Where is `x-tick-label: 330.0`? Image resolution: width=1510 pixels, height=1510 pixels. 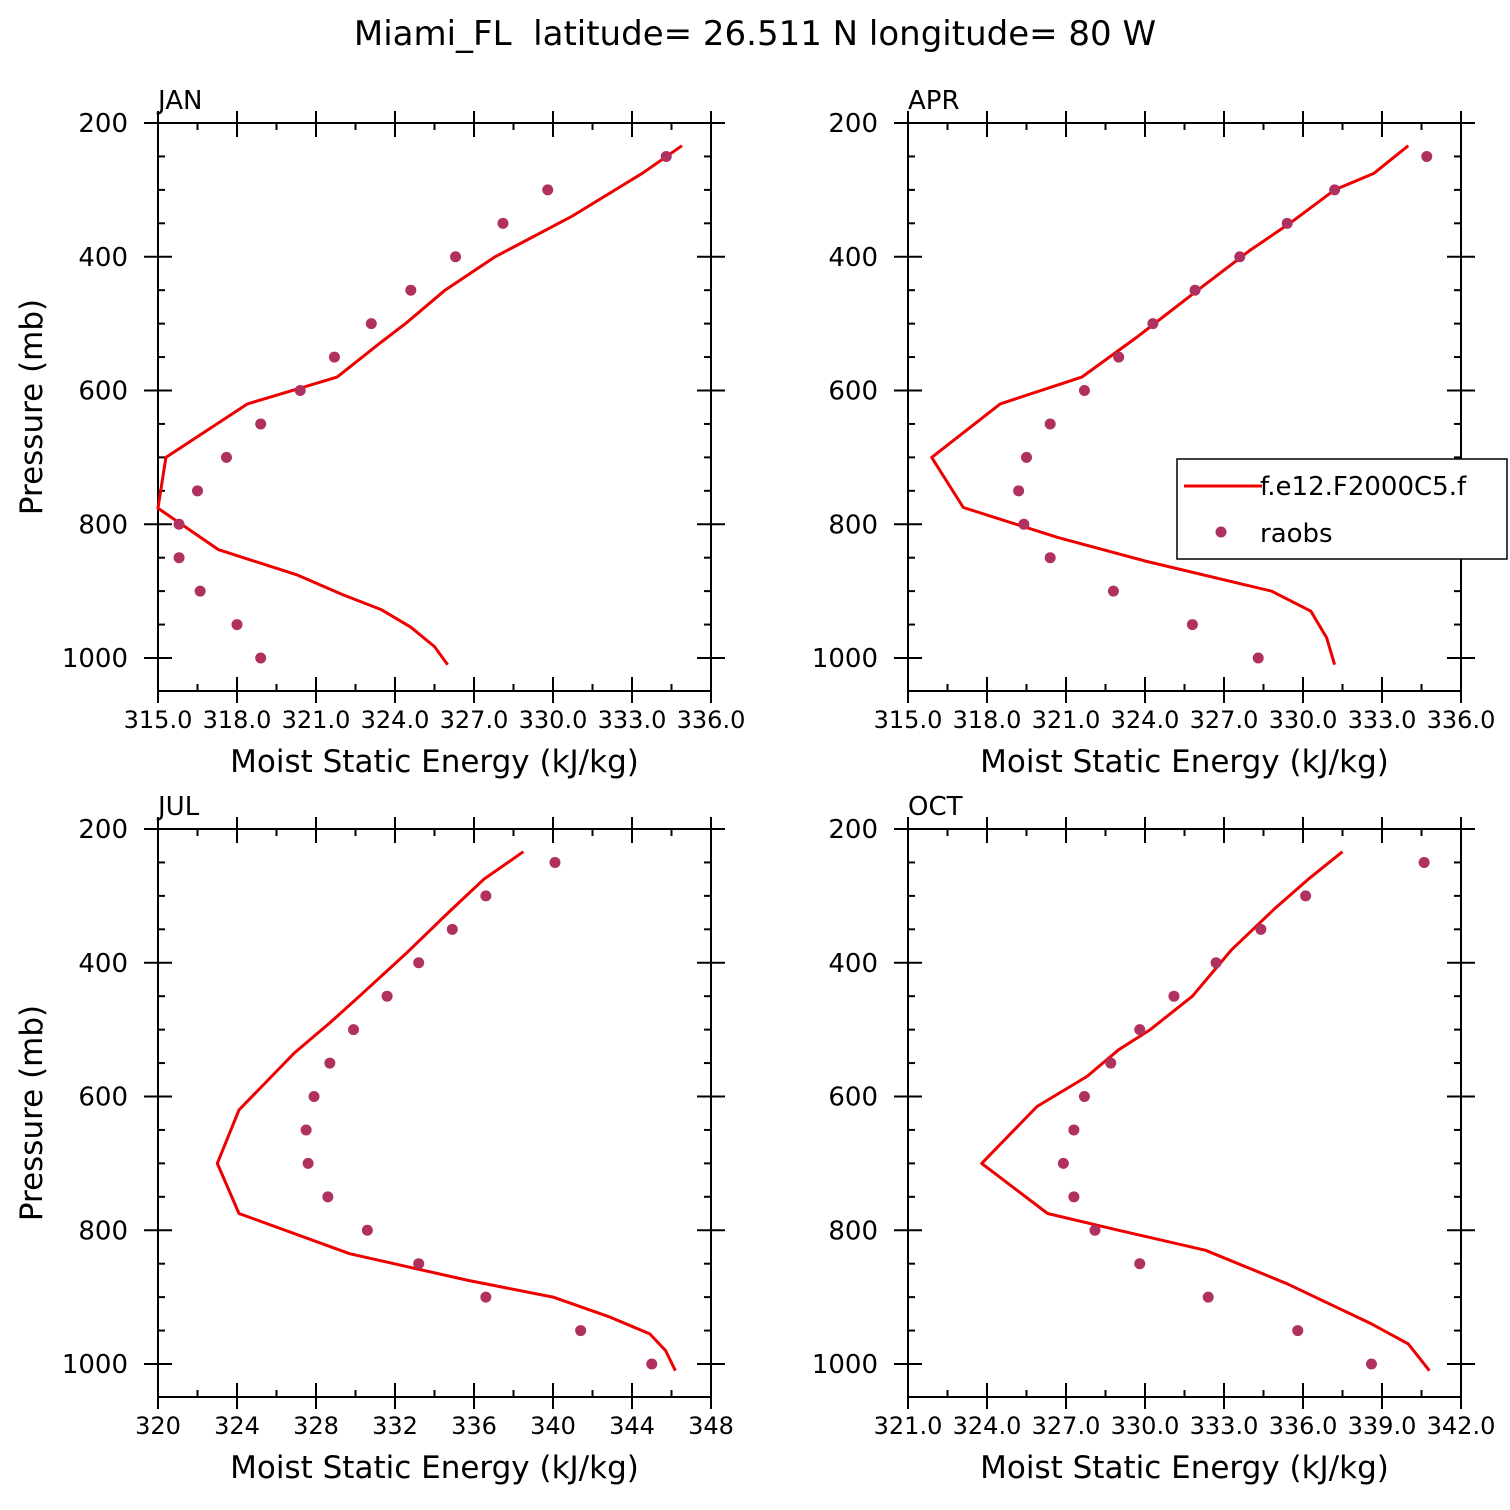
x-tick-label: 330.0 is located at coordinates (1145, 1426).